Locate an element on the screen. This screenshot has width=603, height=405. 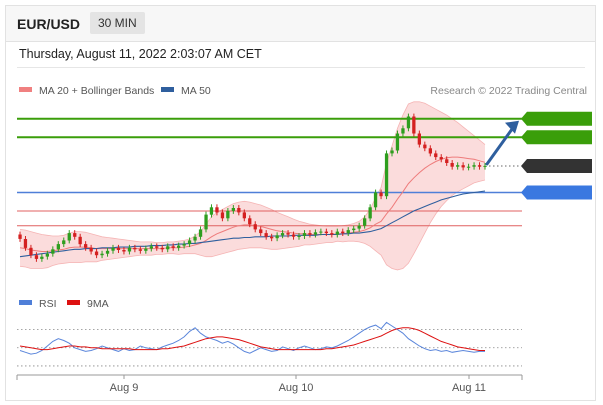
divider is located at coordinates (301, 67).